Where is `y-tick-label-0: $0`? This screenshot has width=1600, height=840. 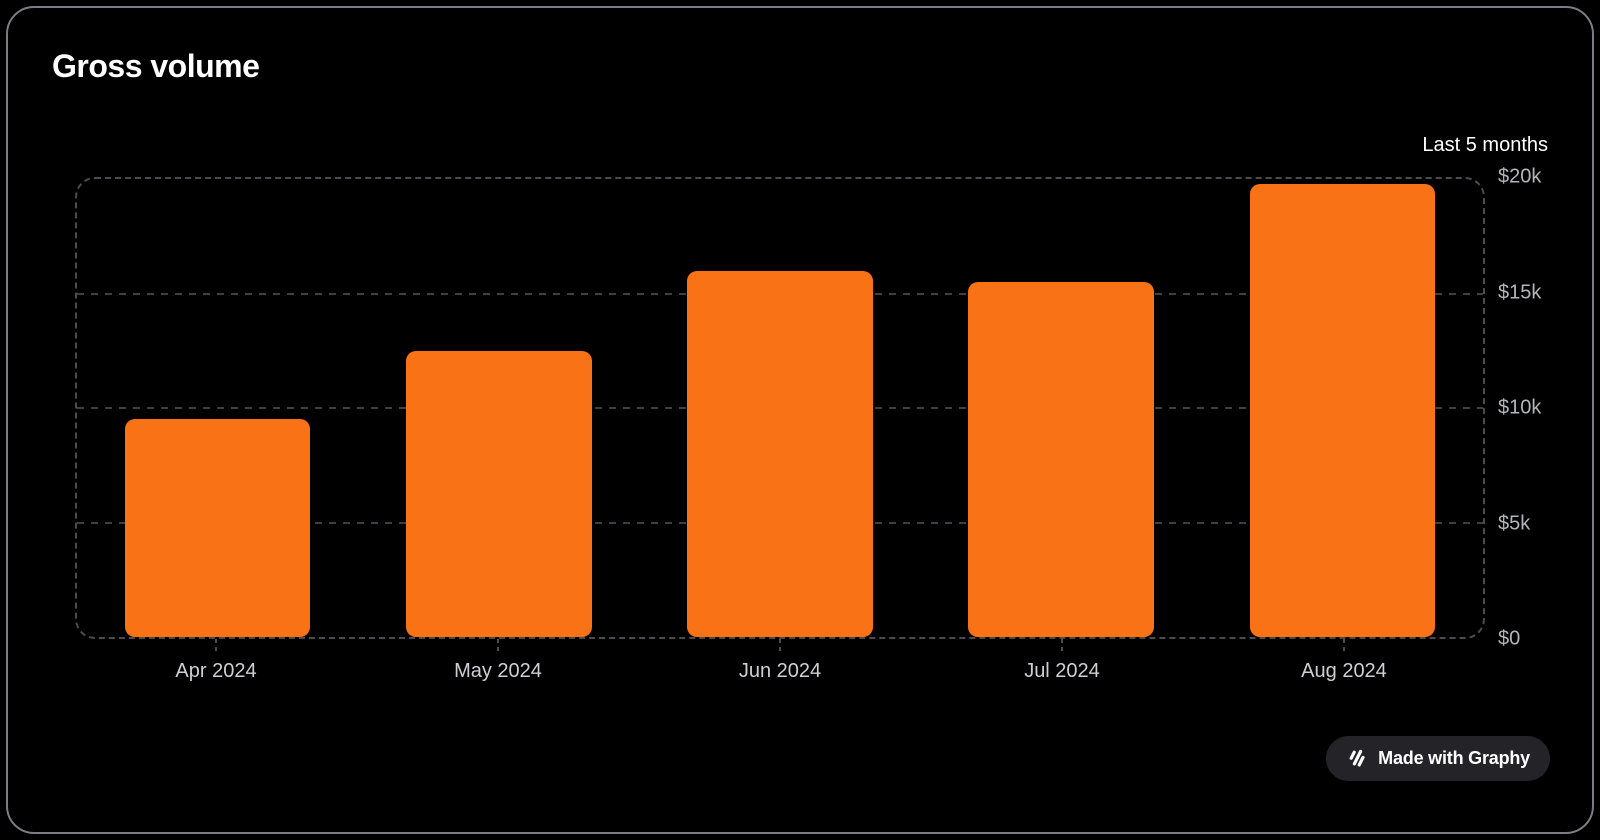 y-tick-label-0: $0 is located at coordinates (1509, 638).